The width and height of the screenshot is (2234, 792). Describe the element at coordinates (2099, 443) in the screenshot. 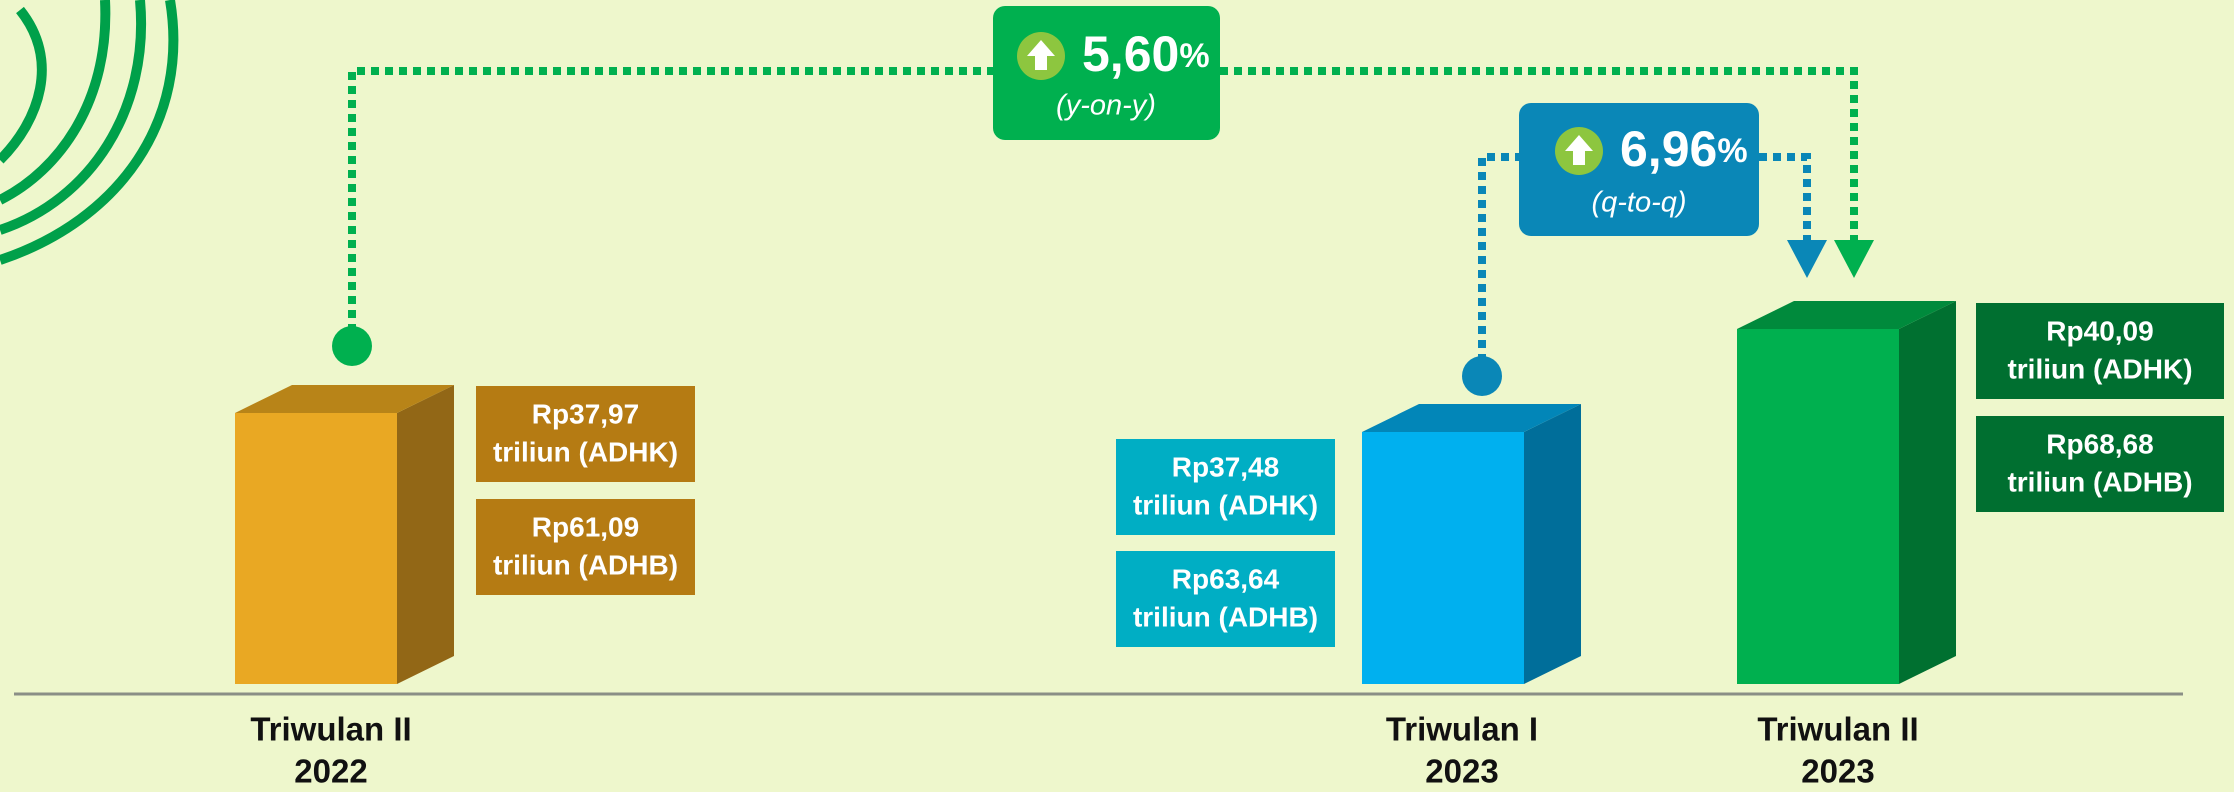

I see `value-amount: Rp68,68` at that location.